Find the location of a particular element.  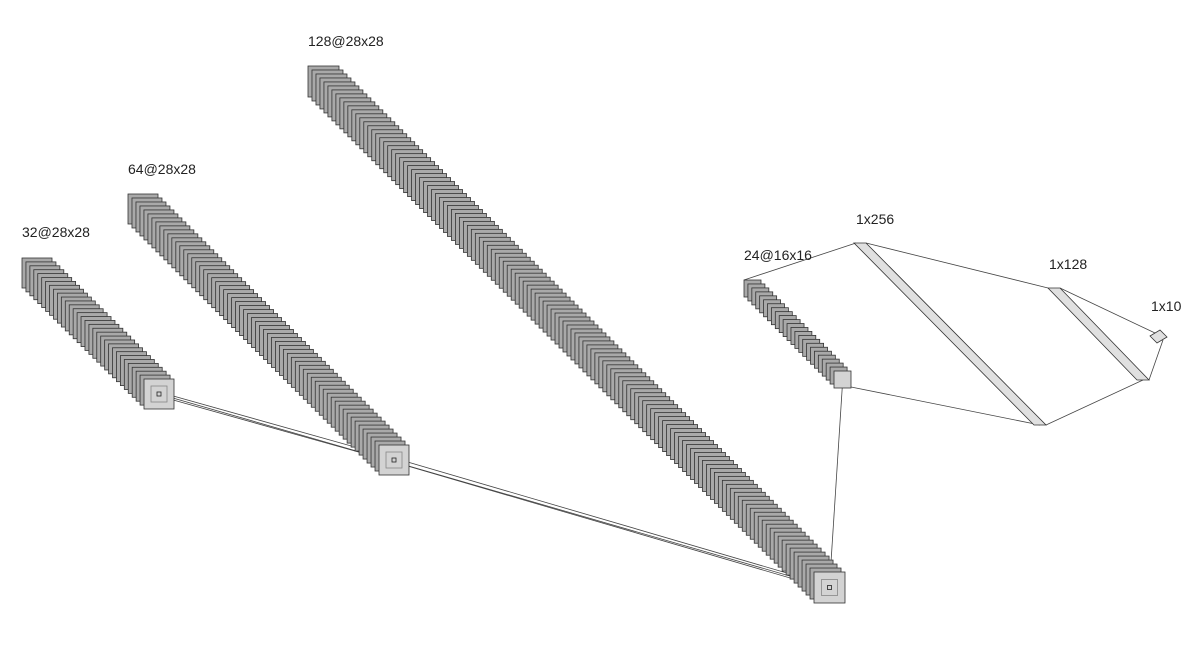

receptive-field-conv2 is located at coordinates (394, 460).